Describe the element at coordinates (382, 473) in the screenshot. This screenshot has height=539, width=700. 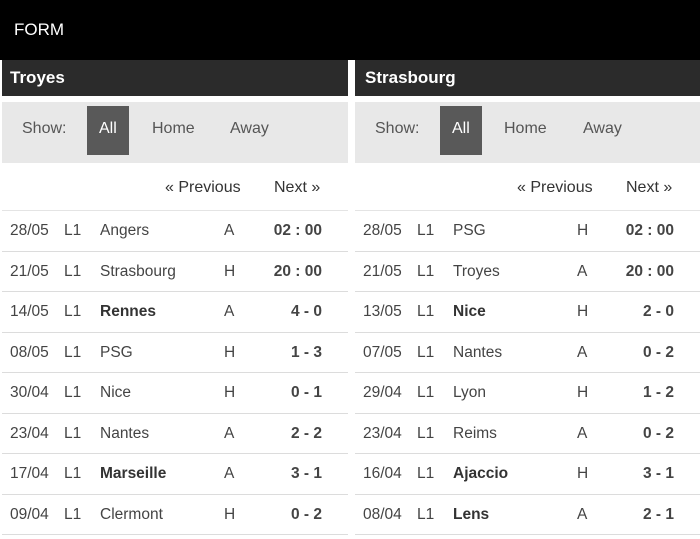
I see `match-date: 16/04` at that location.